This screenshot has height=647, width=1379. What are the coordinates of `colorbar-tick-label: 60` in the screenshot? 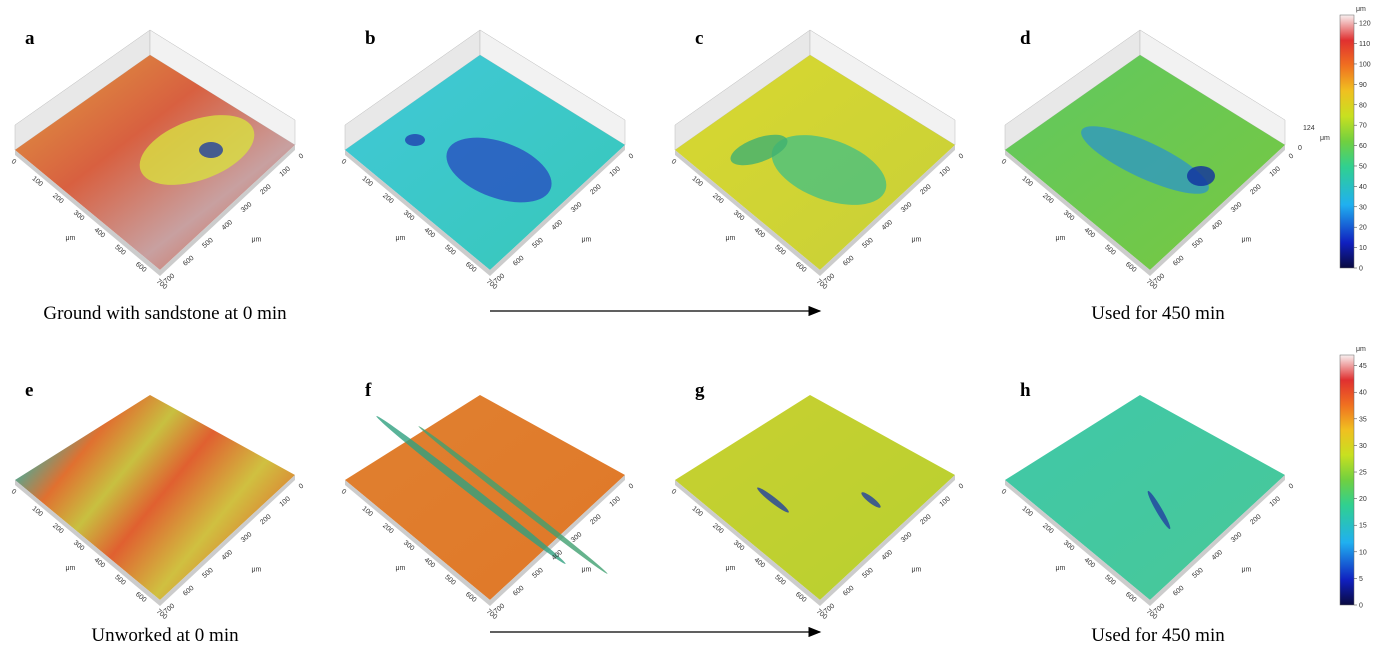 It's located at (1363, 146).